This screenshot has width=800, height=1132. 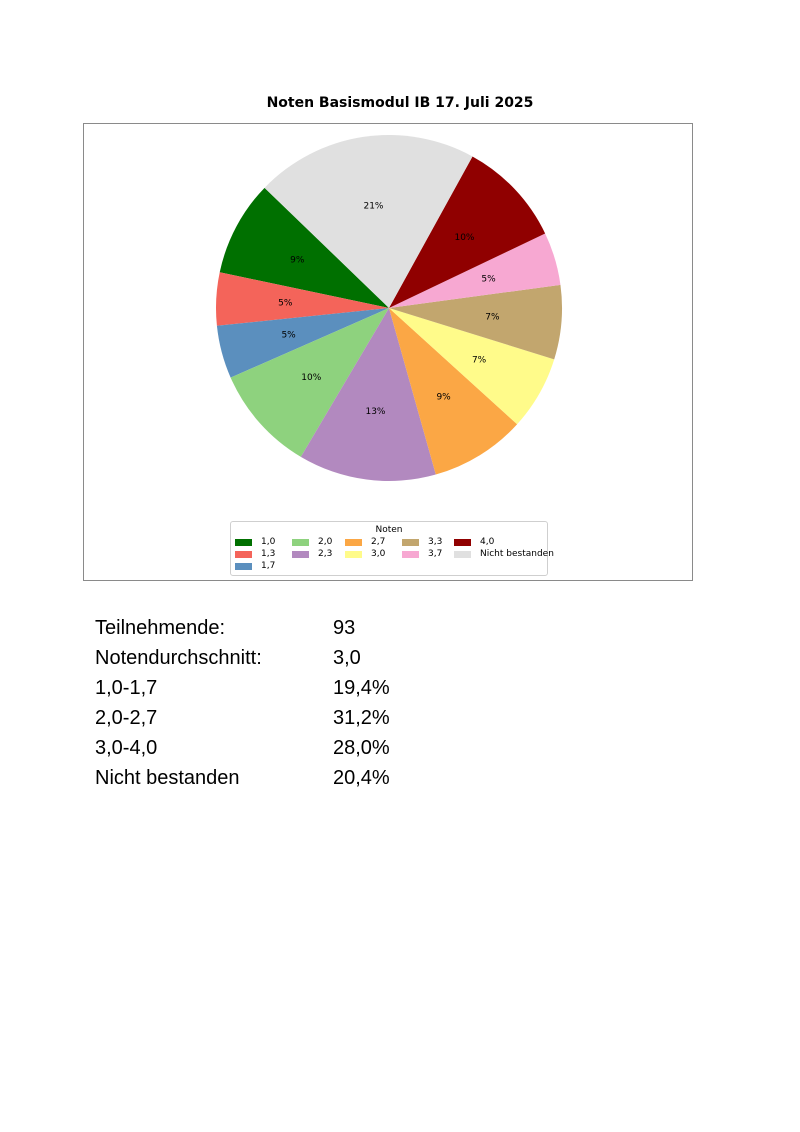 I want to click on legend-label: 3,3, so click(x=435, y=542).